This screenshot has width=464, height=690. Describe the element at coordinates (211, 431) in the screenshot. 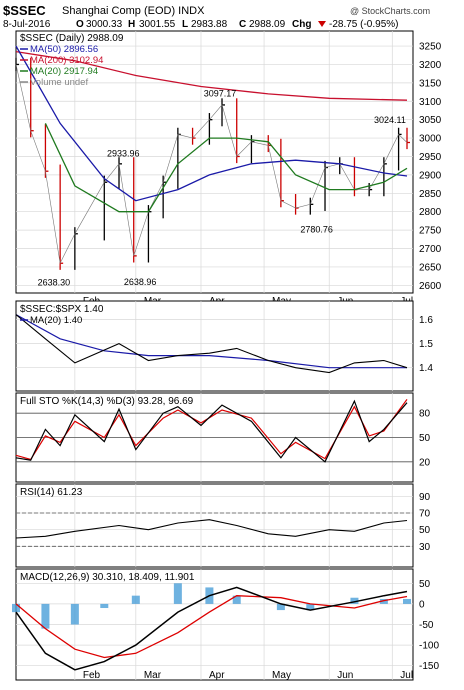

I see `sto-k-line` at that location.